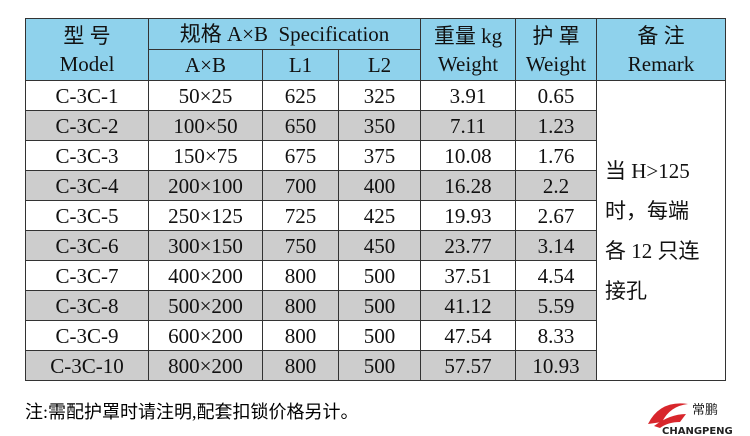  I want to click on table-row: C-3C-10 800×200 800 500 57.57 10.93, so click(375, 365).